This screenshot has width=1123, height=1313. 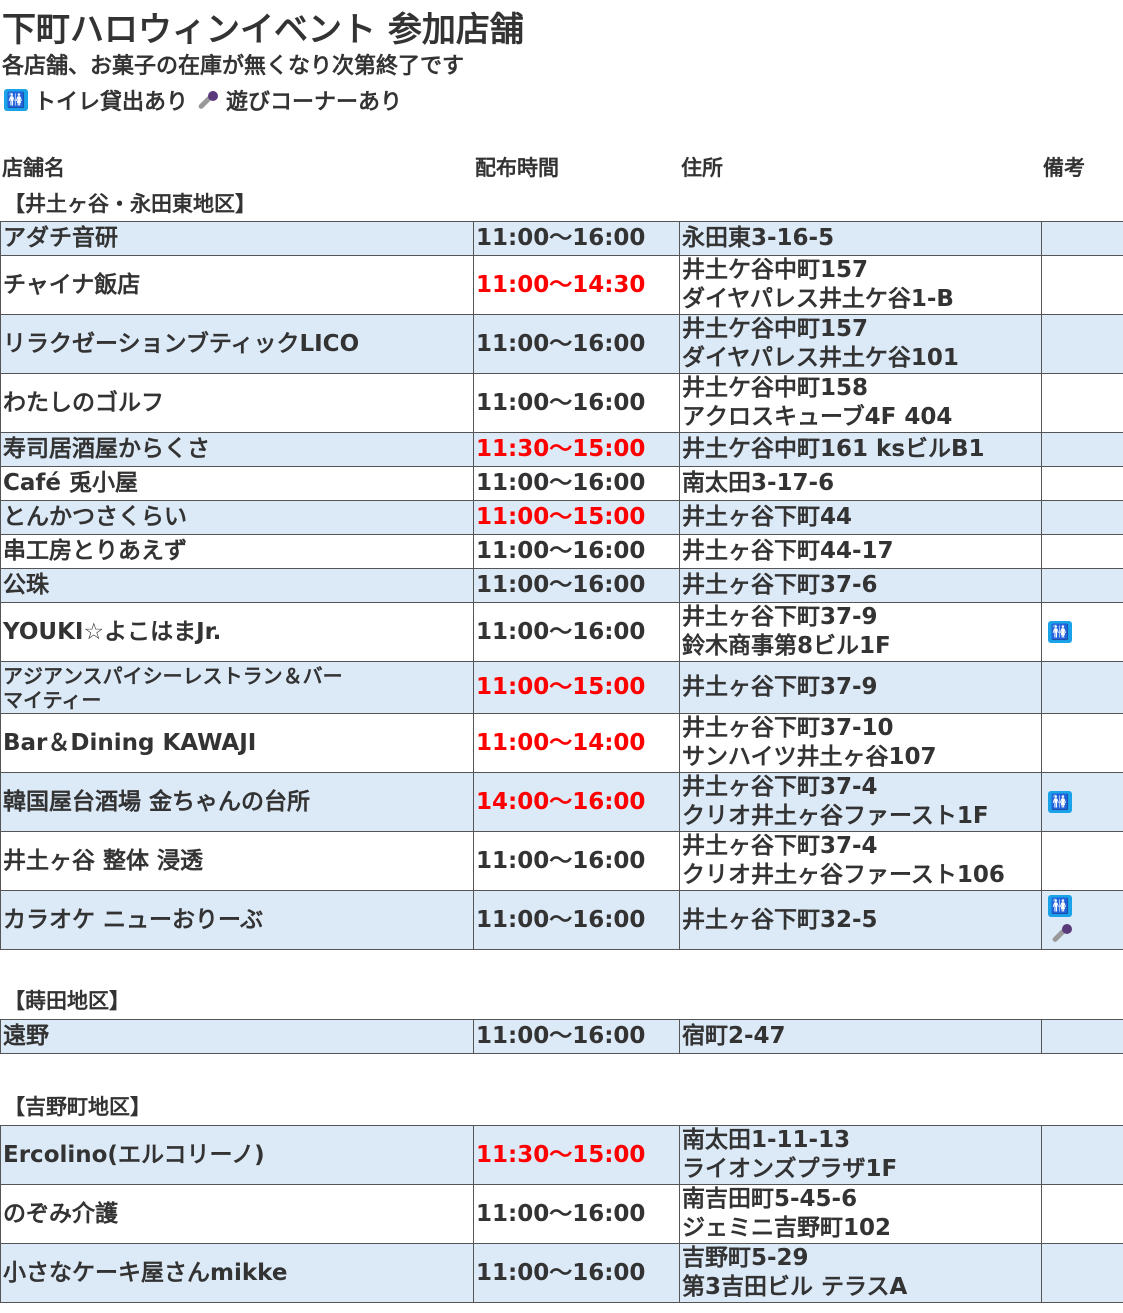 What do you see at coordinates (237, 517) in the screenshot?
I see `store-name: とんかつさくらい` at bounding box center [237, 517].